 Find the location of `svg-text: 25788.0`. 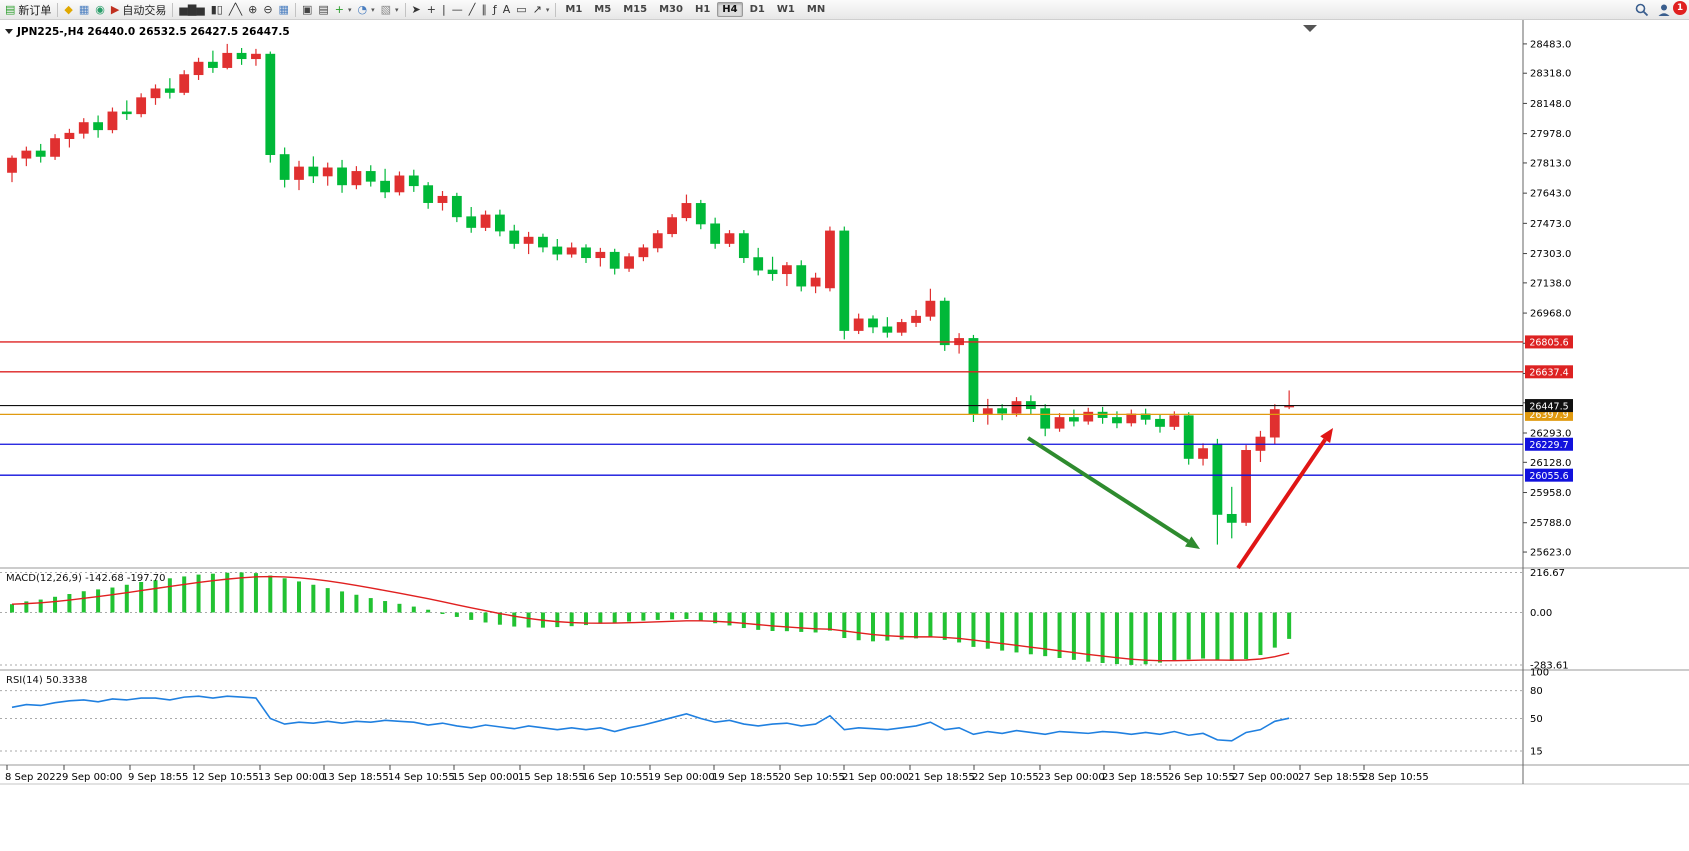

svg-text: 25788.0 is located at coordinates (1550, 523).